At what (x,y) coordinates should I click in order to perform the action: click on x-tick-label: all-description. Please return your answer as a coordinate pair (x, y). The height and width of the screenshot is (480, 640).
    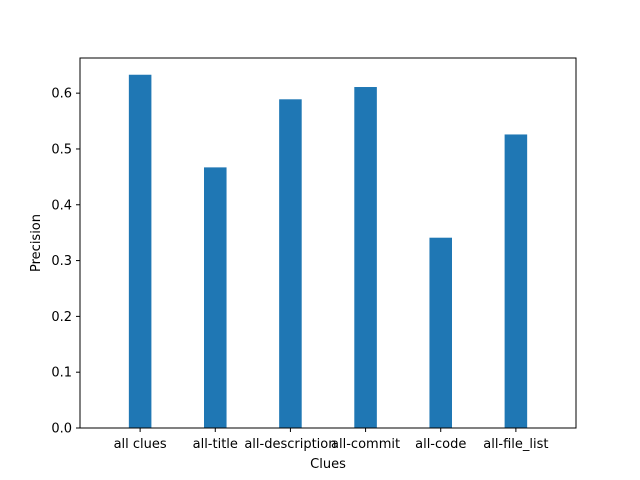
    Looking at the image, I should click on (290, 444).